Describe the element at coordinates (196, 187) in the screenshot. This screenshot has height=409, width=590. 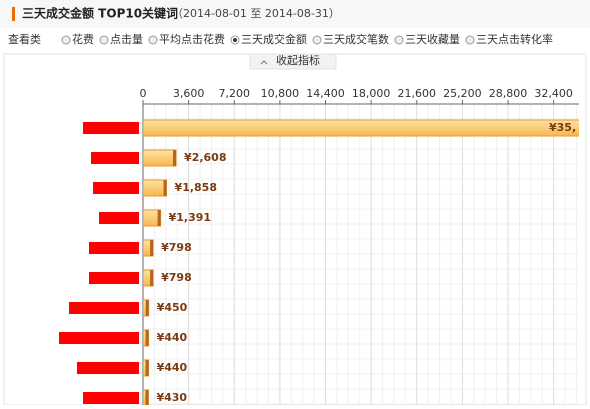
I see `value-label: ¥1,858` at that location.